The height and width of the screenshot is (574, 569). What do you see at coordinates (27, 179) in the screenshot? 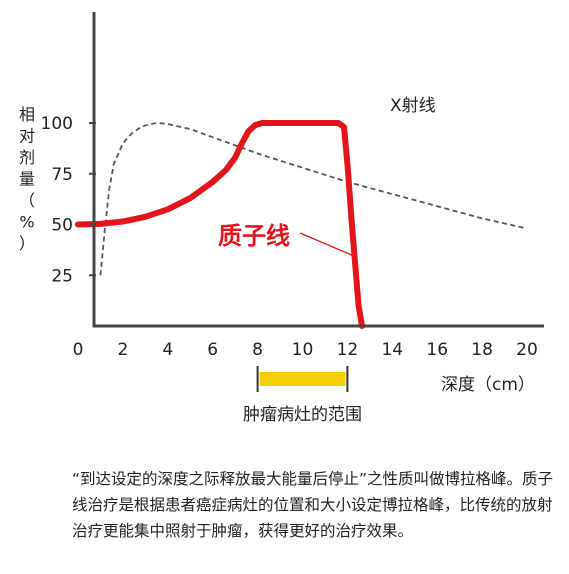
I see `y-axis-label: 相对剂量（%）` at bounding box center [27, 179].